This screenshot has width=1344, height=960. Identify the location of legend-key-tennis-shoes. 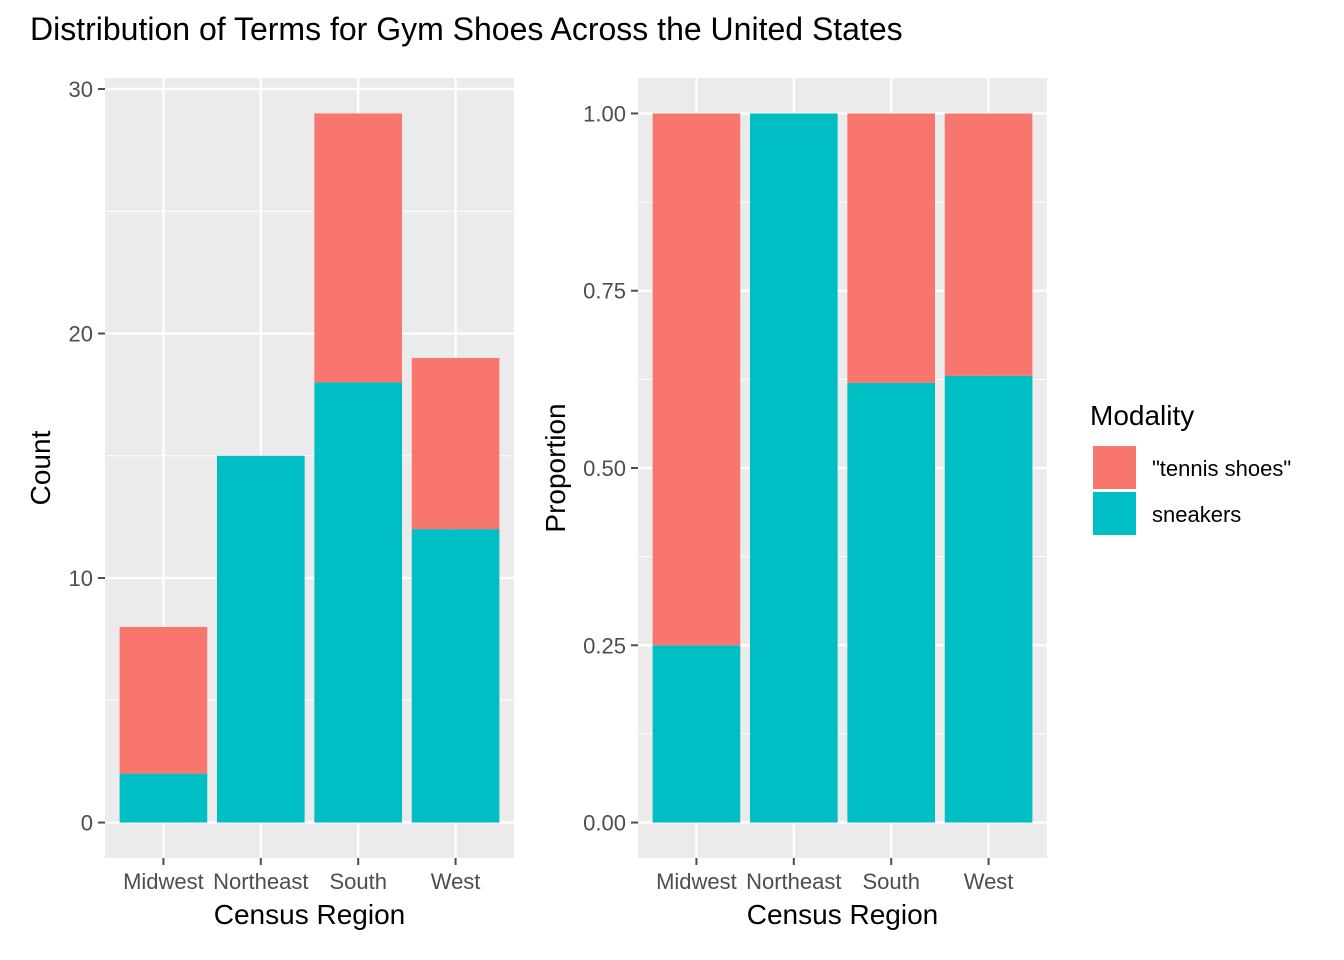
(1114, 467).